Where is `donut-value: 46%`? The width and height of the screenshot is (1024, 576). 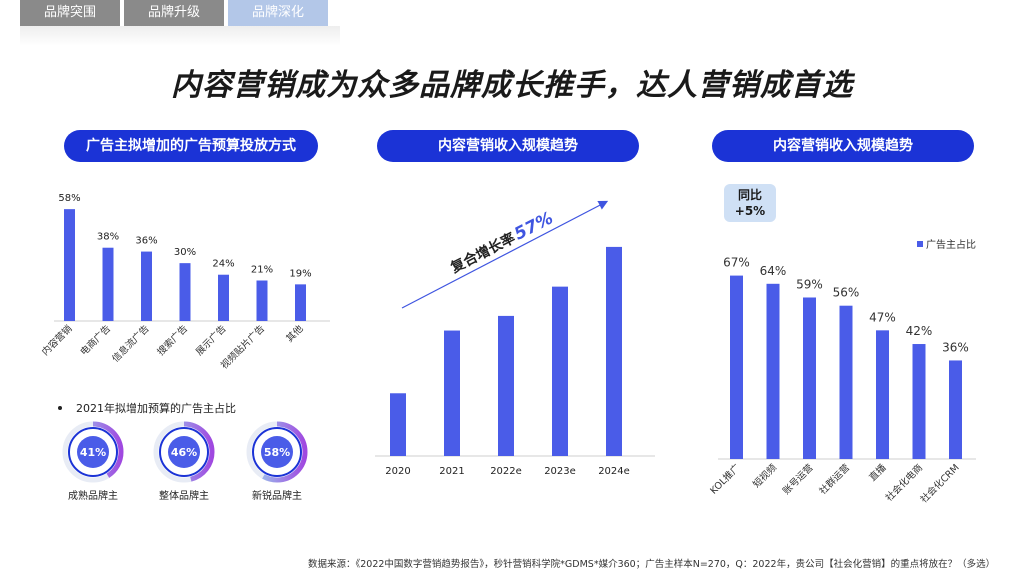
donut-value: 46% is located at coordinates (184, 452).